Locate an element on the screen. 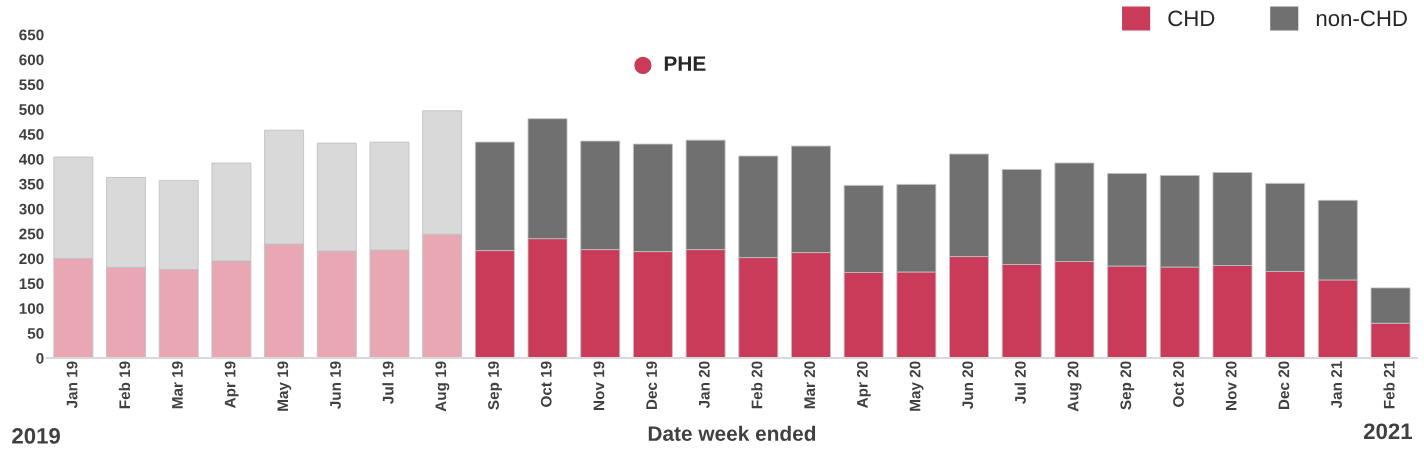  x-tick-label: Dec 20 is located at coordinates (1284, 385).